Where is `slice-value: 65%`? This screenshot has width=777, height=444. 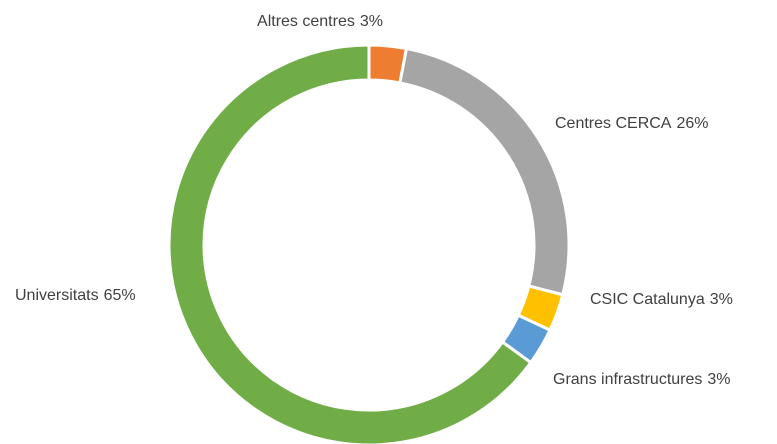
slice-value: 65% is located at coordinates (120, 295).